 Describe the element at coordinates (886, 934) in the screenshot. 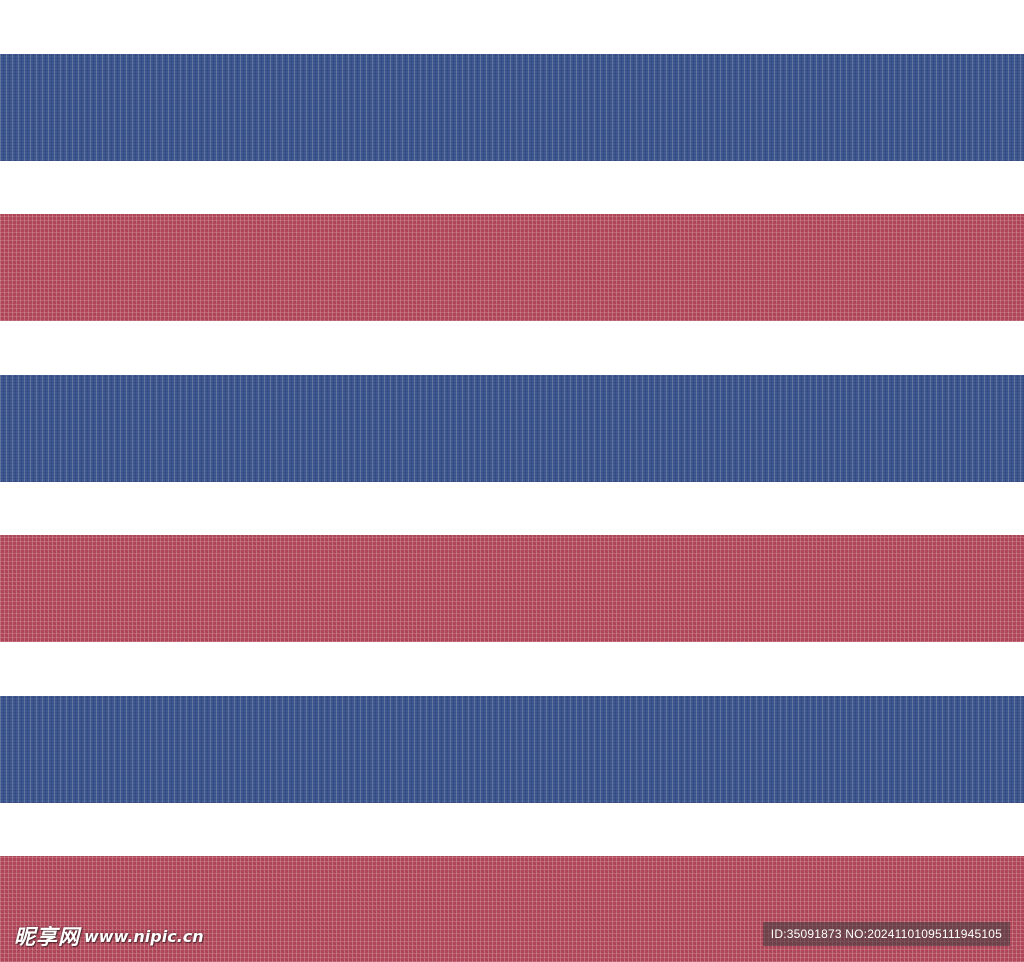

I see `watermark-id-label: ID:35091873 NO:20241101095111945105` at that location.